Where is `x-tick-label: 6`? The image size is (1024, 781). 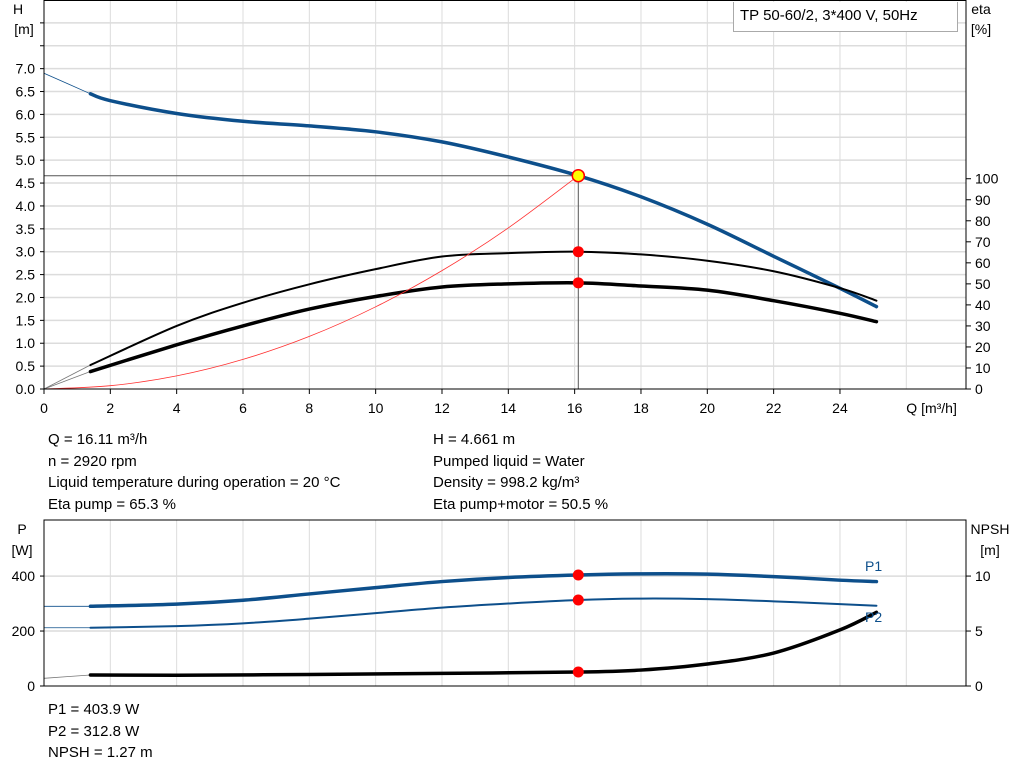
x-tick-label: 6 is located at coordinates (243, 408).